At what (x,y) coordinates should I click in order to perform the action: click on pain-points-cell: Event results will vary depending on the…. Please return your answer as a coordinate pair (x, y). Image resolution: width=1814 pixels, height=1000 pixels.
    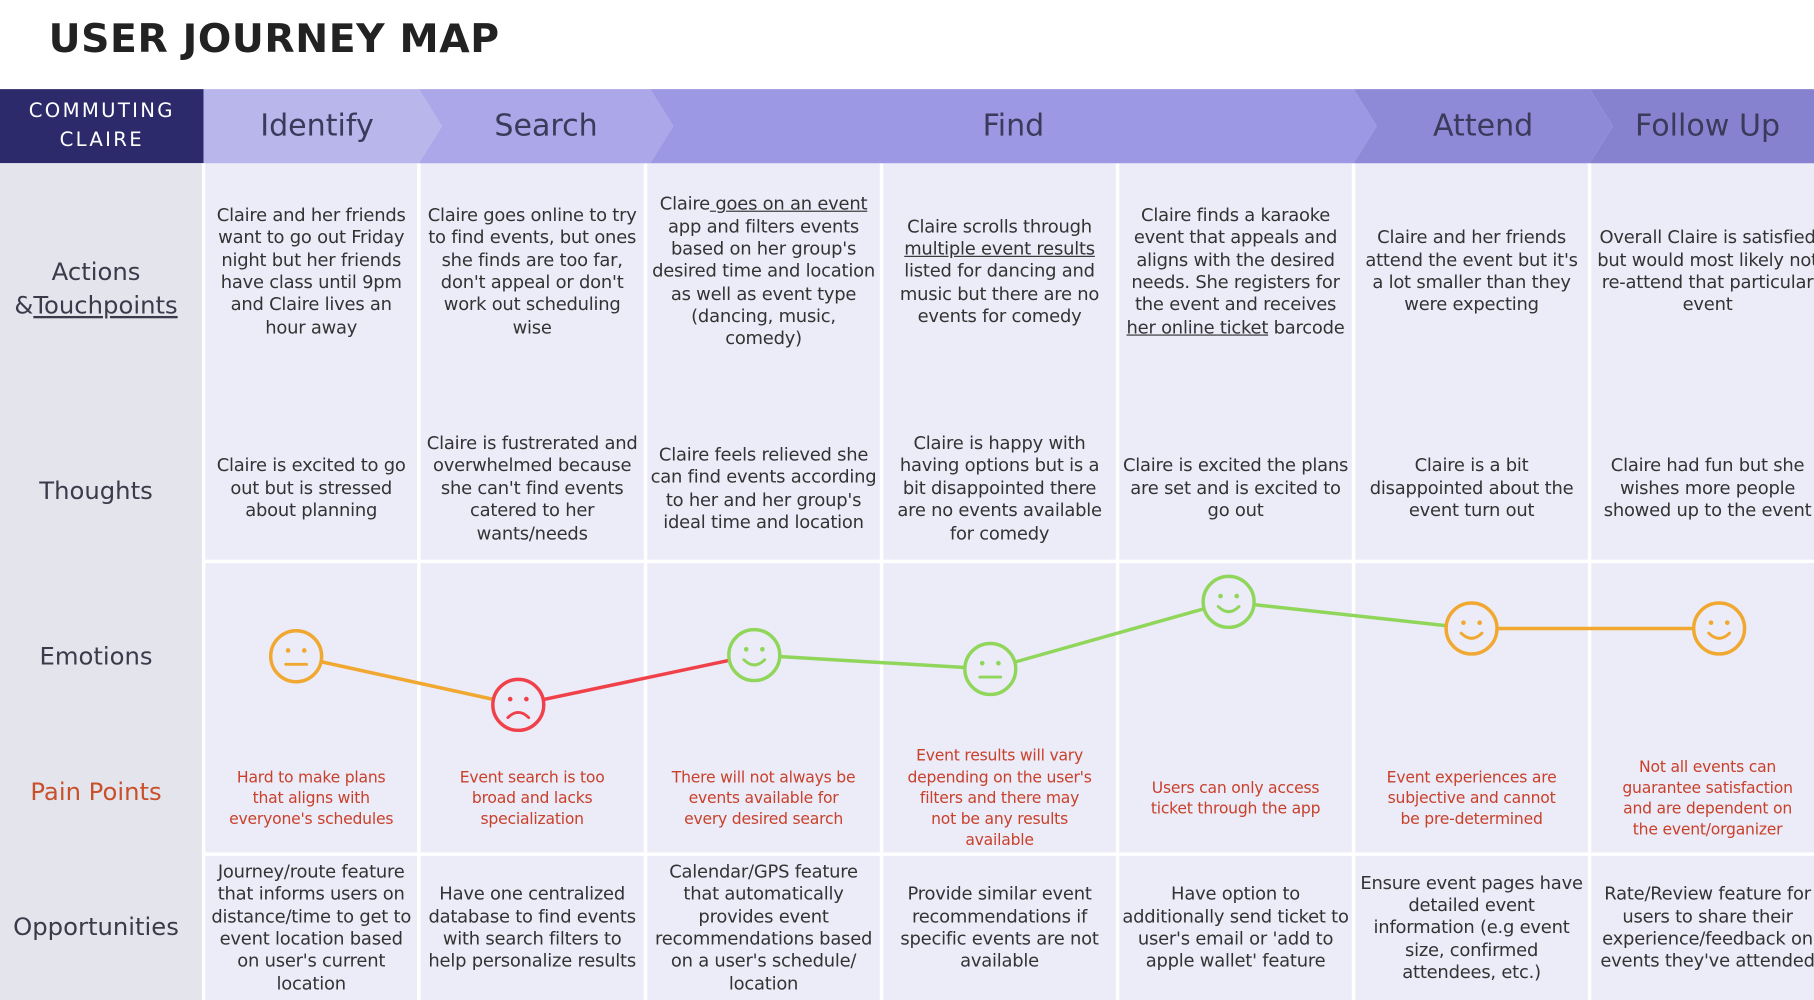
    Looking at the image, I should click on (999, 798).